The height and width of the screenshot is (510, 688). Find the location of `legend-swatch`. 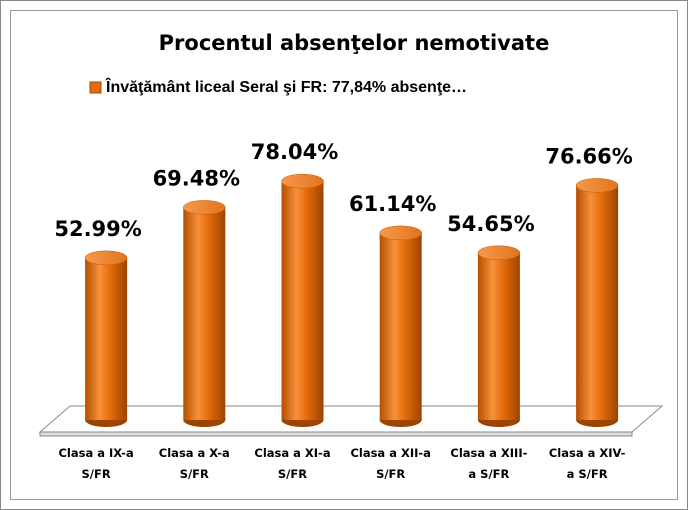

legend-swatch is located at coordinates (95, 87).